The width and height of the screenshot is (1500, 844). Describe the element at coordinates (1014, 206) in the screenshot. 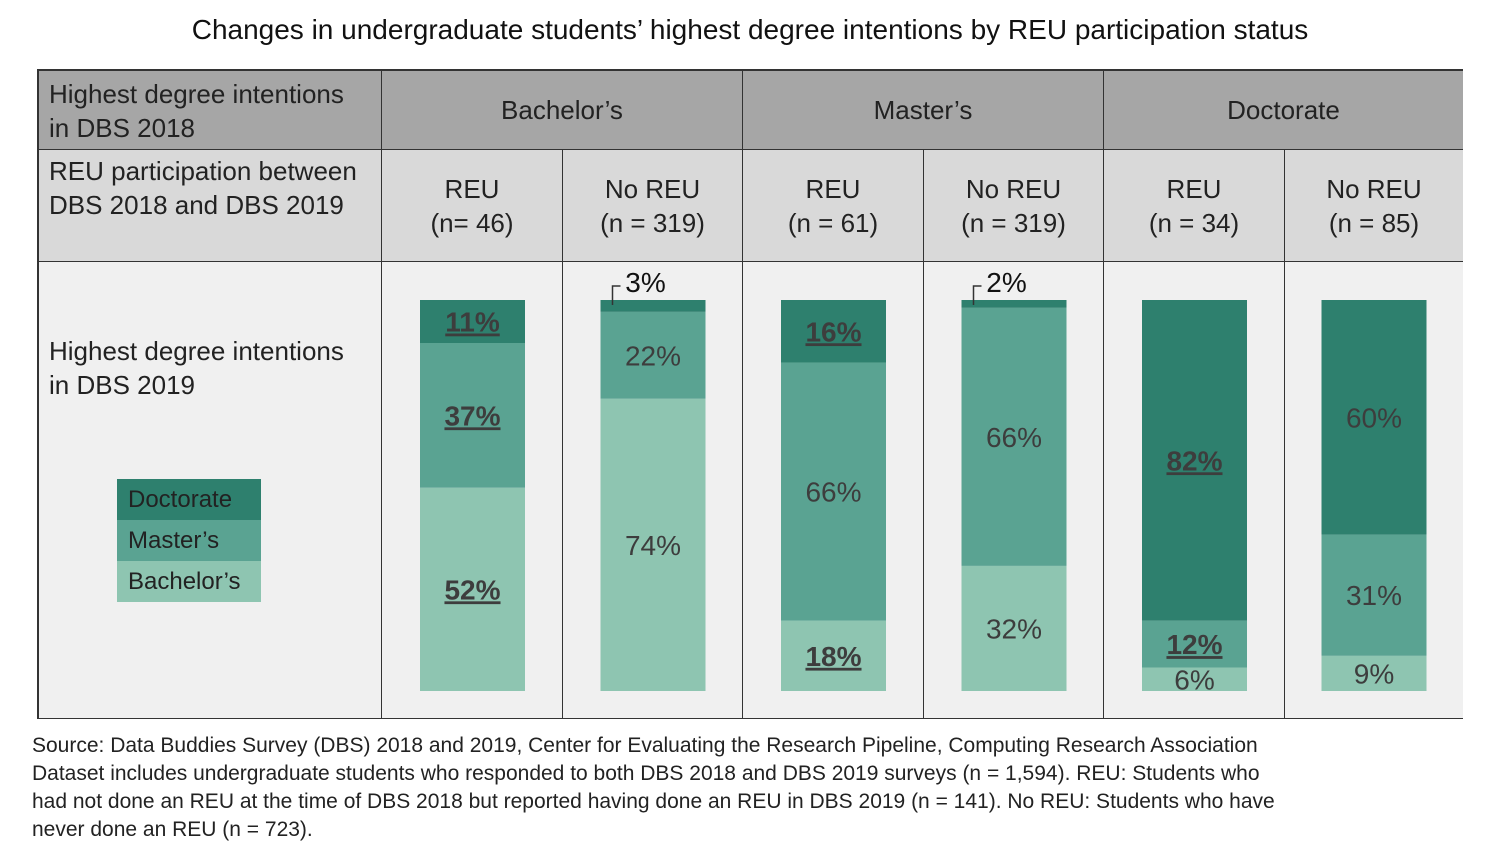

I see `subheader-3: No REU (n = 319)` at that location.